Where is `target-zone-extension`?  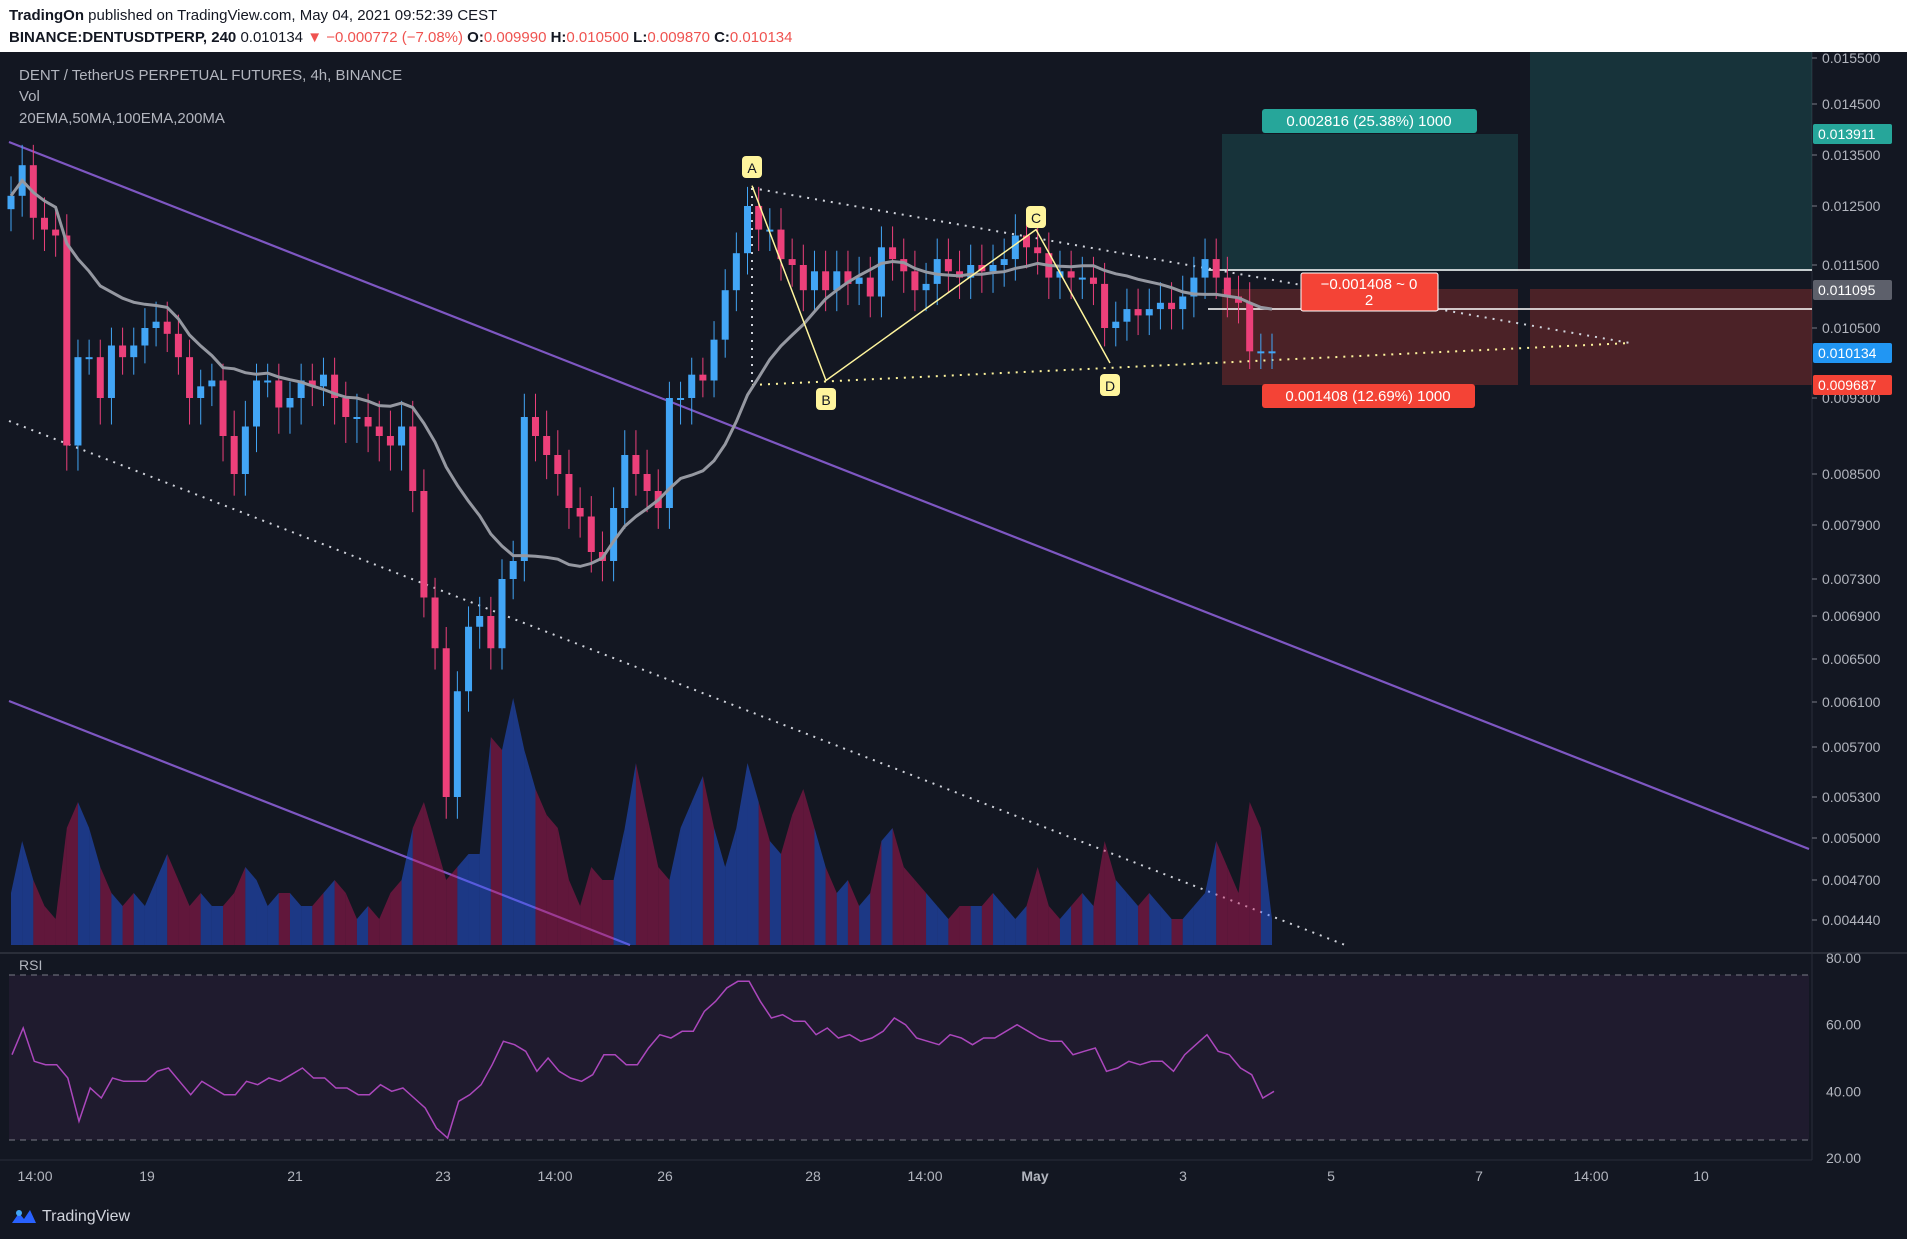 target-zone-extension is located at coordinates (1671, 161).